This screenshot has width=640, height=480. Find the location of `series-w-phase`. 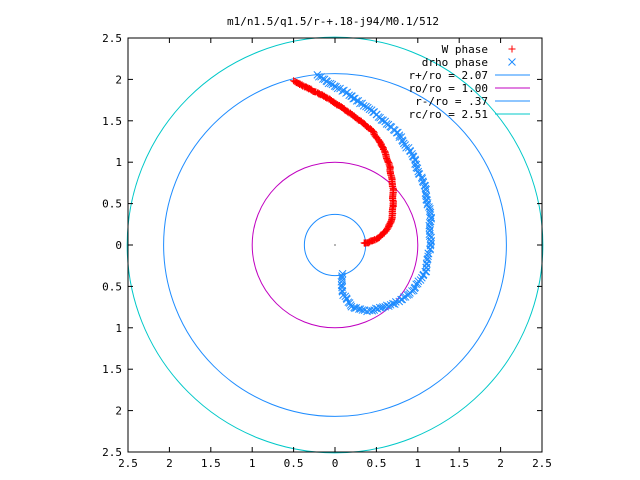

series-w-phase is located at coordinates (343, 162).